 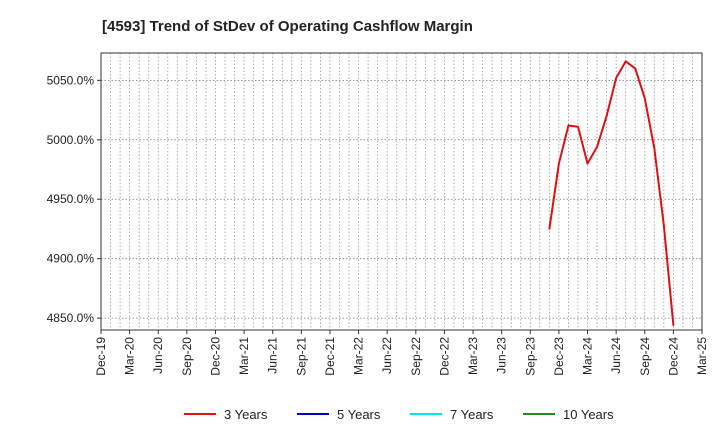 What do you see at coordinates (71, 140) in the screenshot?
I see `y-tick-label: 5000.0%` at bounding box center [71, 140].